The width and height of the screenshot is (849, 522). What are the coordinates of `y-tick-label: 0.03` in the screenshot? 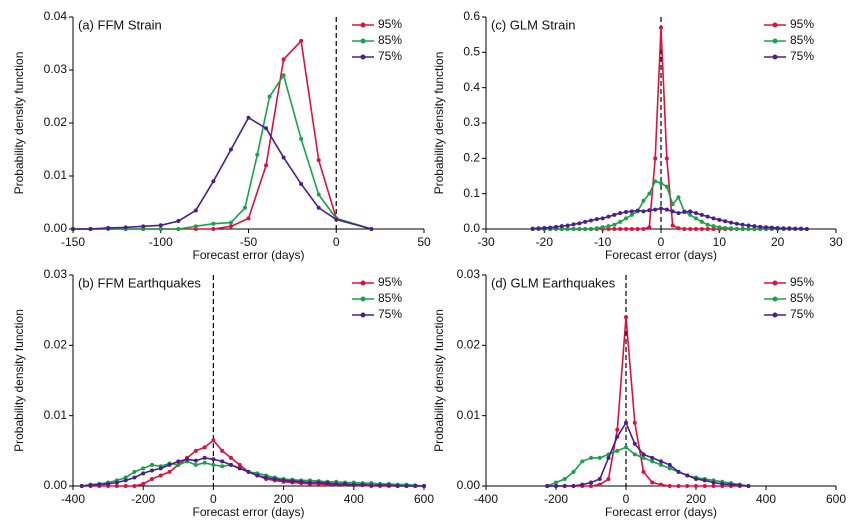 It's located at (56, 274).